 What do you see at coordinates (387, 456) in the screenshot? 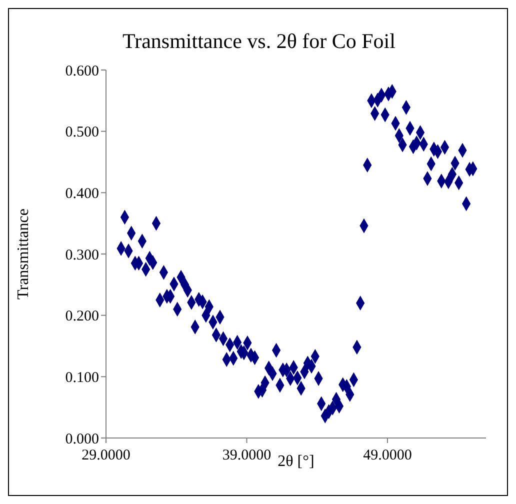
I see `x-tick-label: 49.0000` at bounding box center [387, 456].